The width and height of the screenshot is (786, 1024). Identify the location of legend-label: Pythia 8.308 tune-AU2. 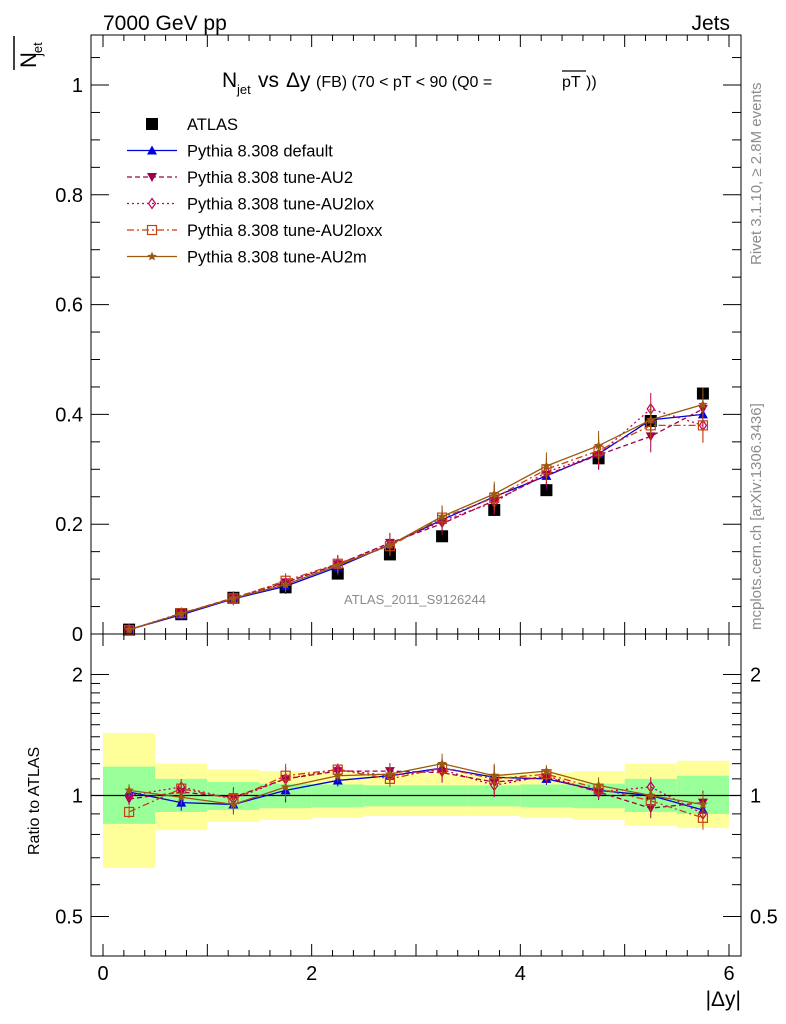
(270, 178).